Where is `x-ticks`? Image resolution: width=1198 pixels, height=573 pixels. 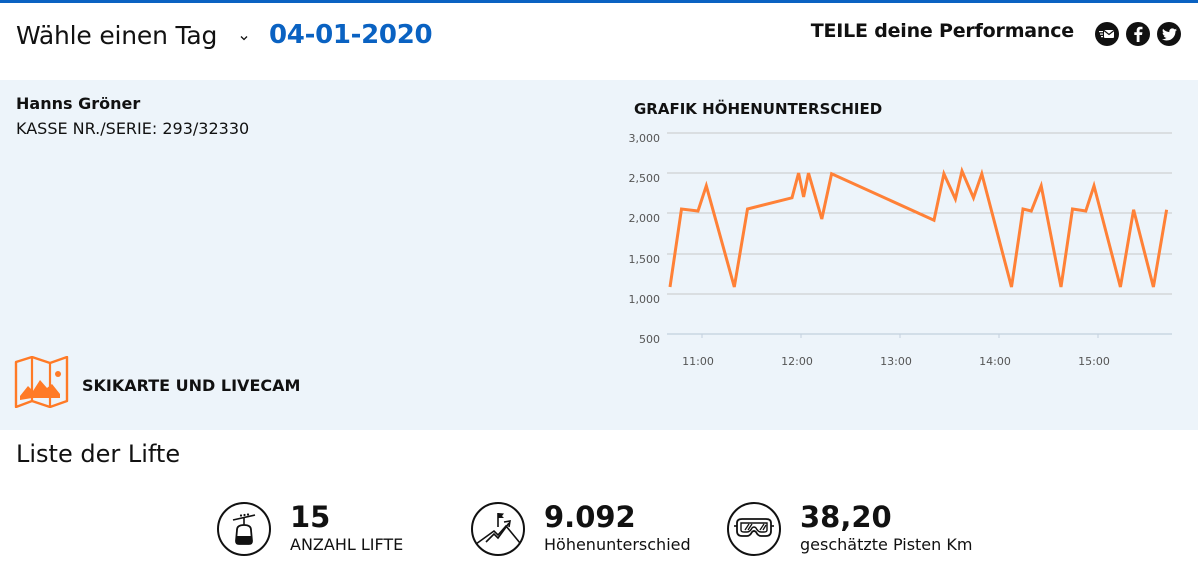
x-ticks is located at coordinates (900, 336).